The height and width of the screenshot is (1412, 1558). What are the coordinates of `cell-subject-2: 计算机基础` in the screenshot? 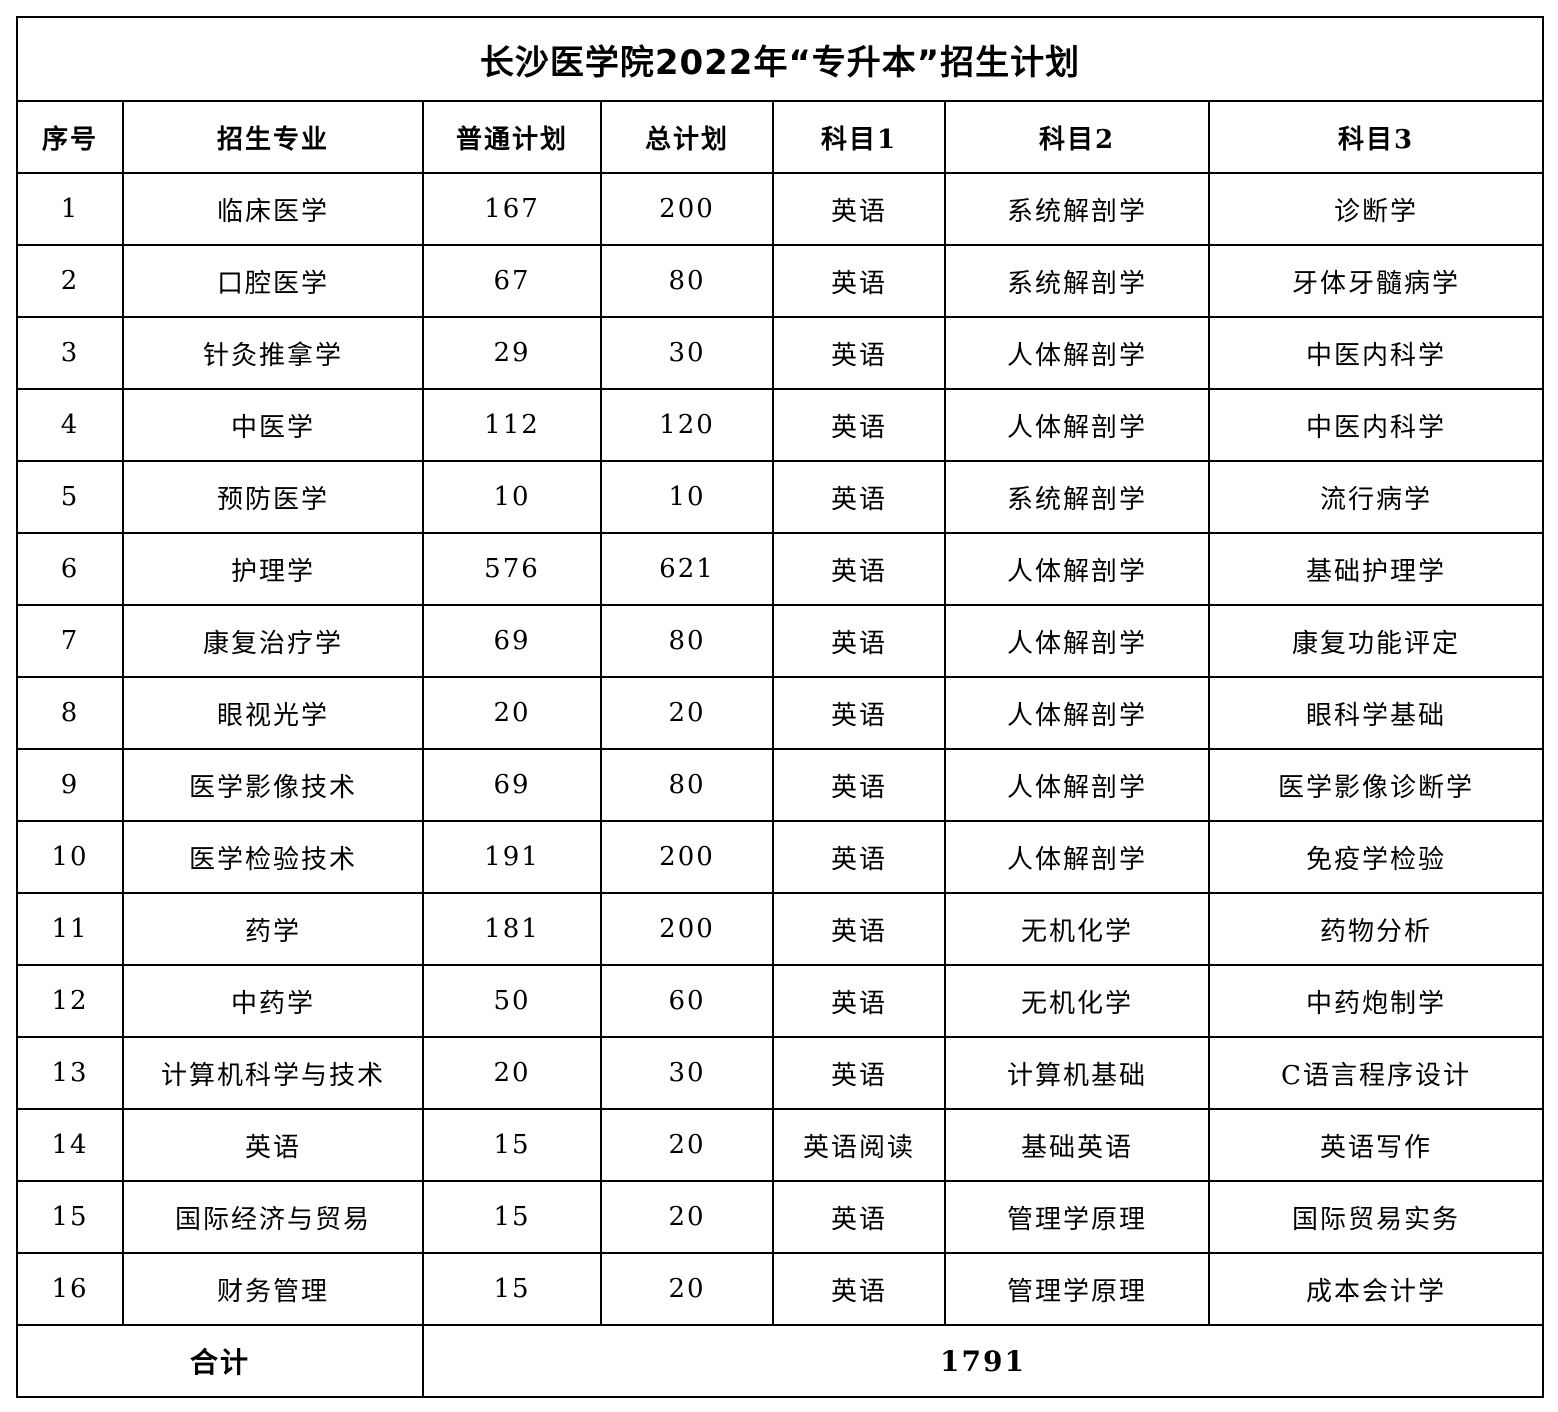 It's located at (1077, 1073).